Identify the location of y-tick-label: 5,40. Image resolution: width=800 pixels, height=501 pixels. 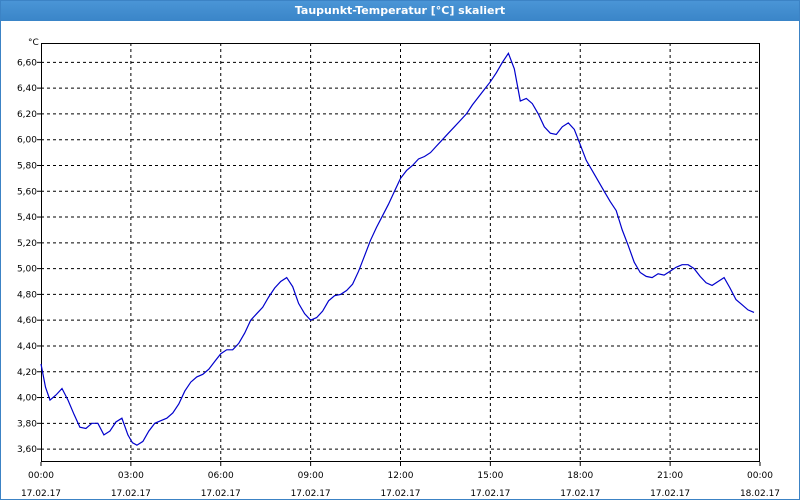
(27, 218).